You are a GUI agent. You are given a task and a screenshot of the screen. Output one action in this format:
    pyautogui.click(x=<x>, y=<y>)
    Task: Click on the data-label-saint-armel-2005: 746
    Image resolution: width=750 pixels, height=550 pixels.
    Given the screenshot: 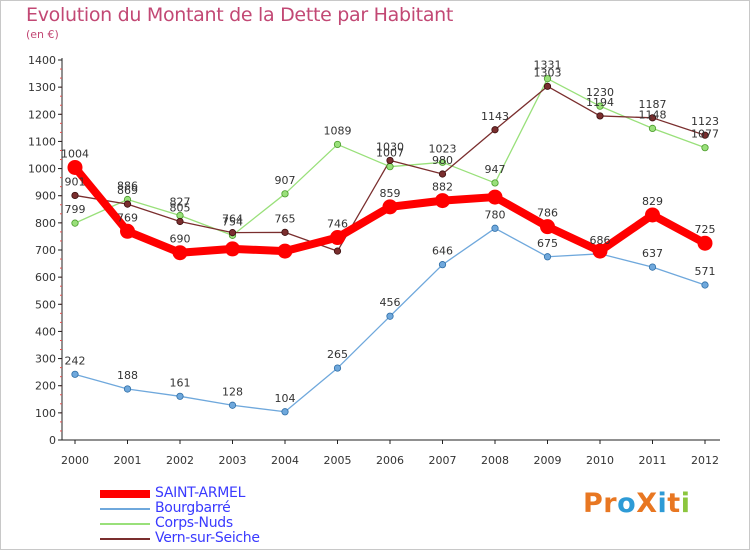 What is the action you would take?
    pyautogui.click(x=337, y=224)
    